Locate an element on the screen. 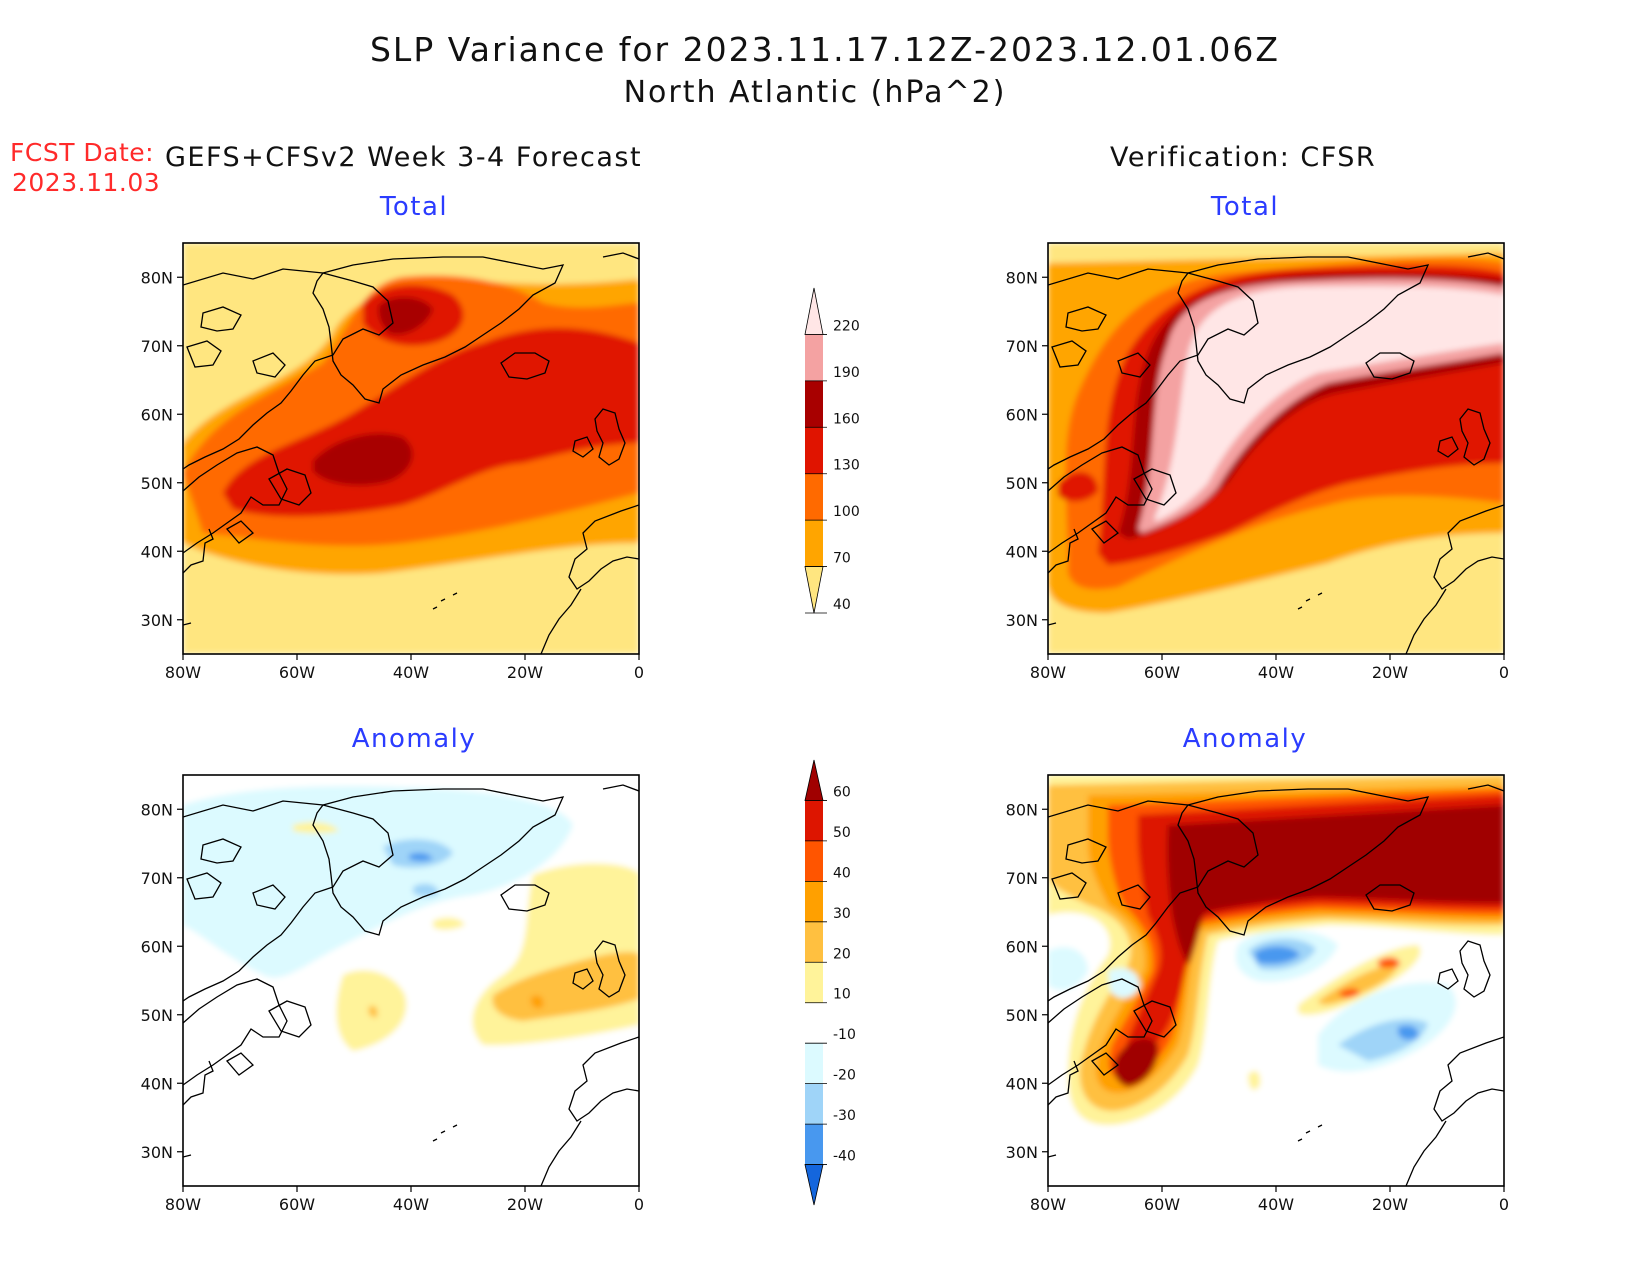 This screenshot has width=1650, height=1275. forecast-date-label: FCST Date: is located at coordinates (82, 152).